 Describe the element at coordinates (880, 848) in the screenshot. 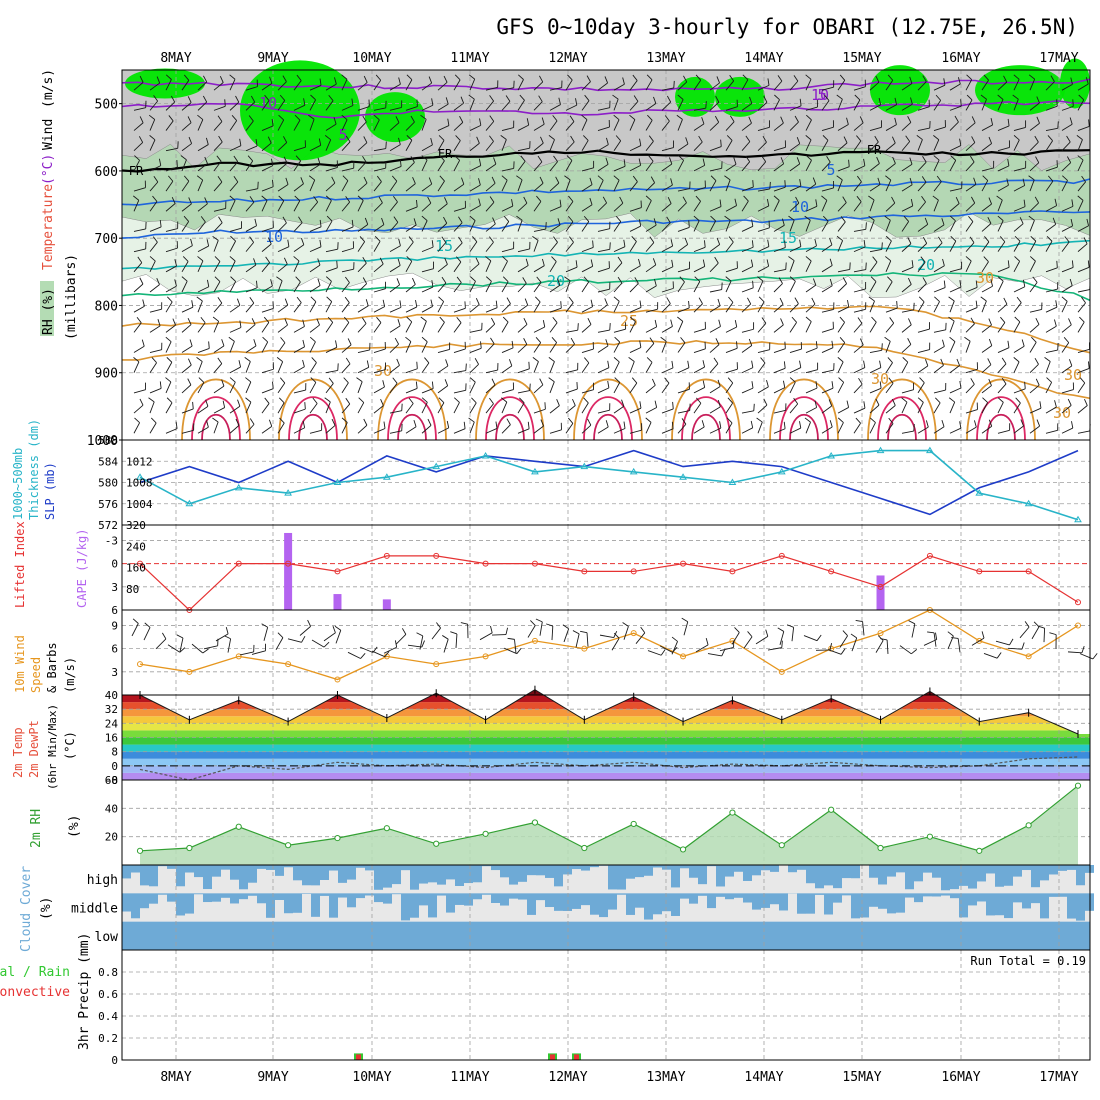

I see `rh-point` at that location.